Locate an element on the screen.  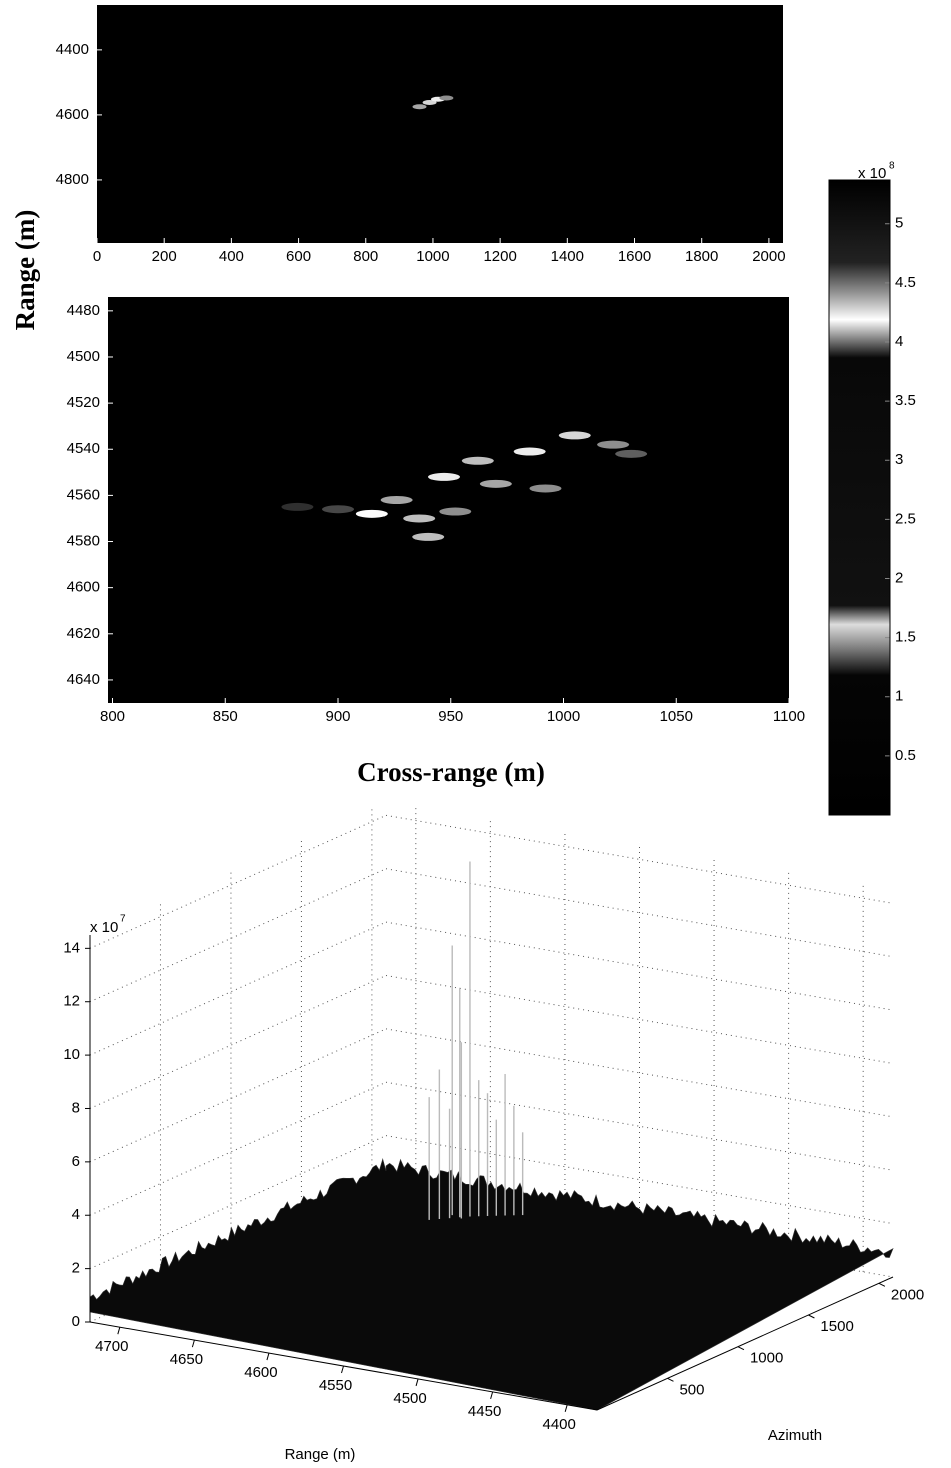
y-tick-label: 4640 is located at coordinates (83, 679).